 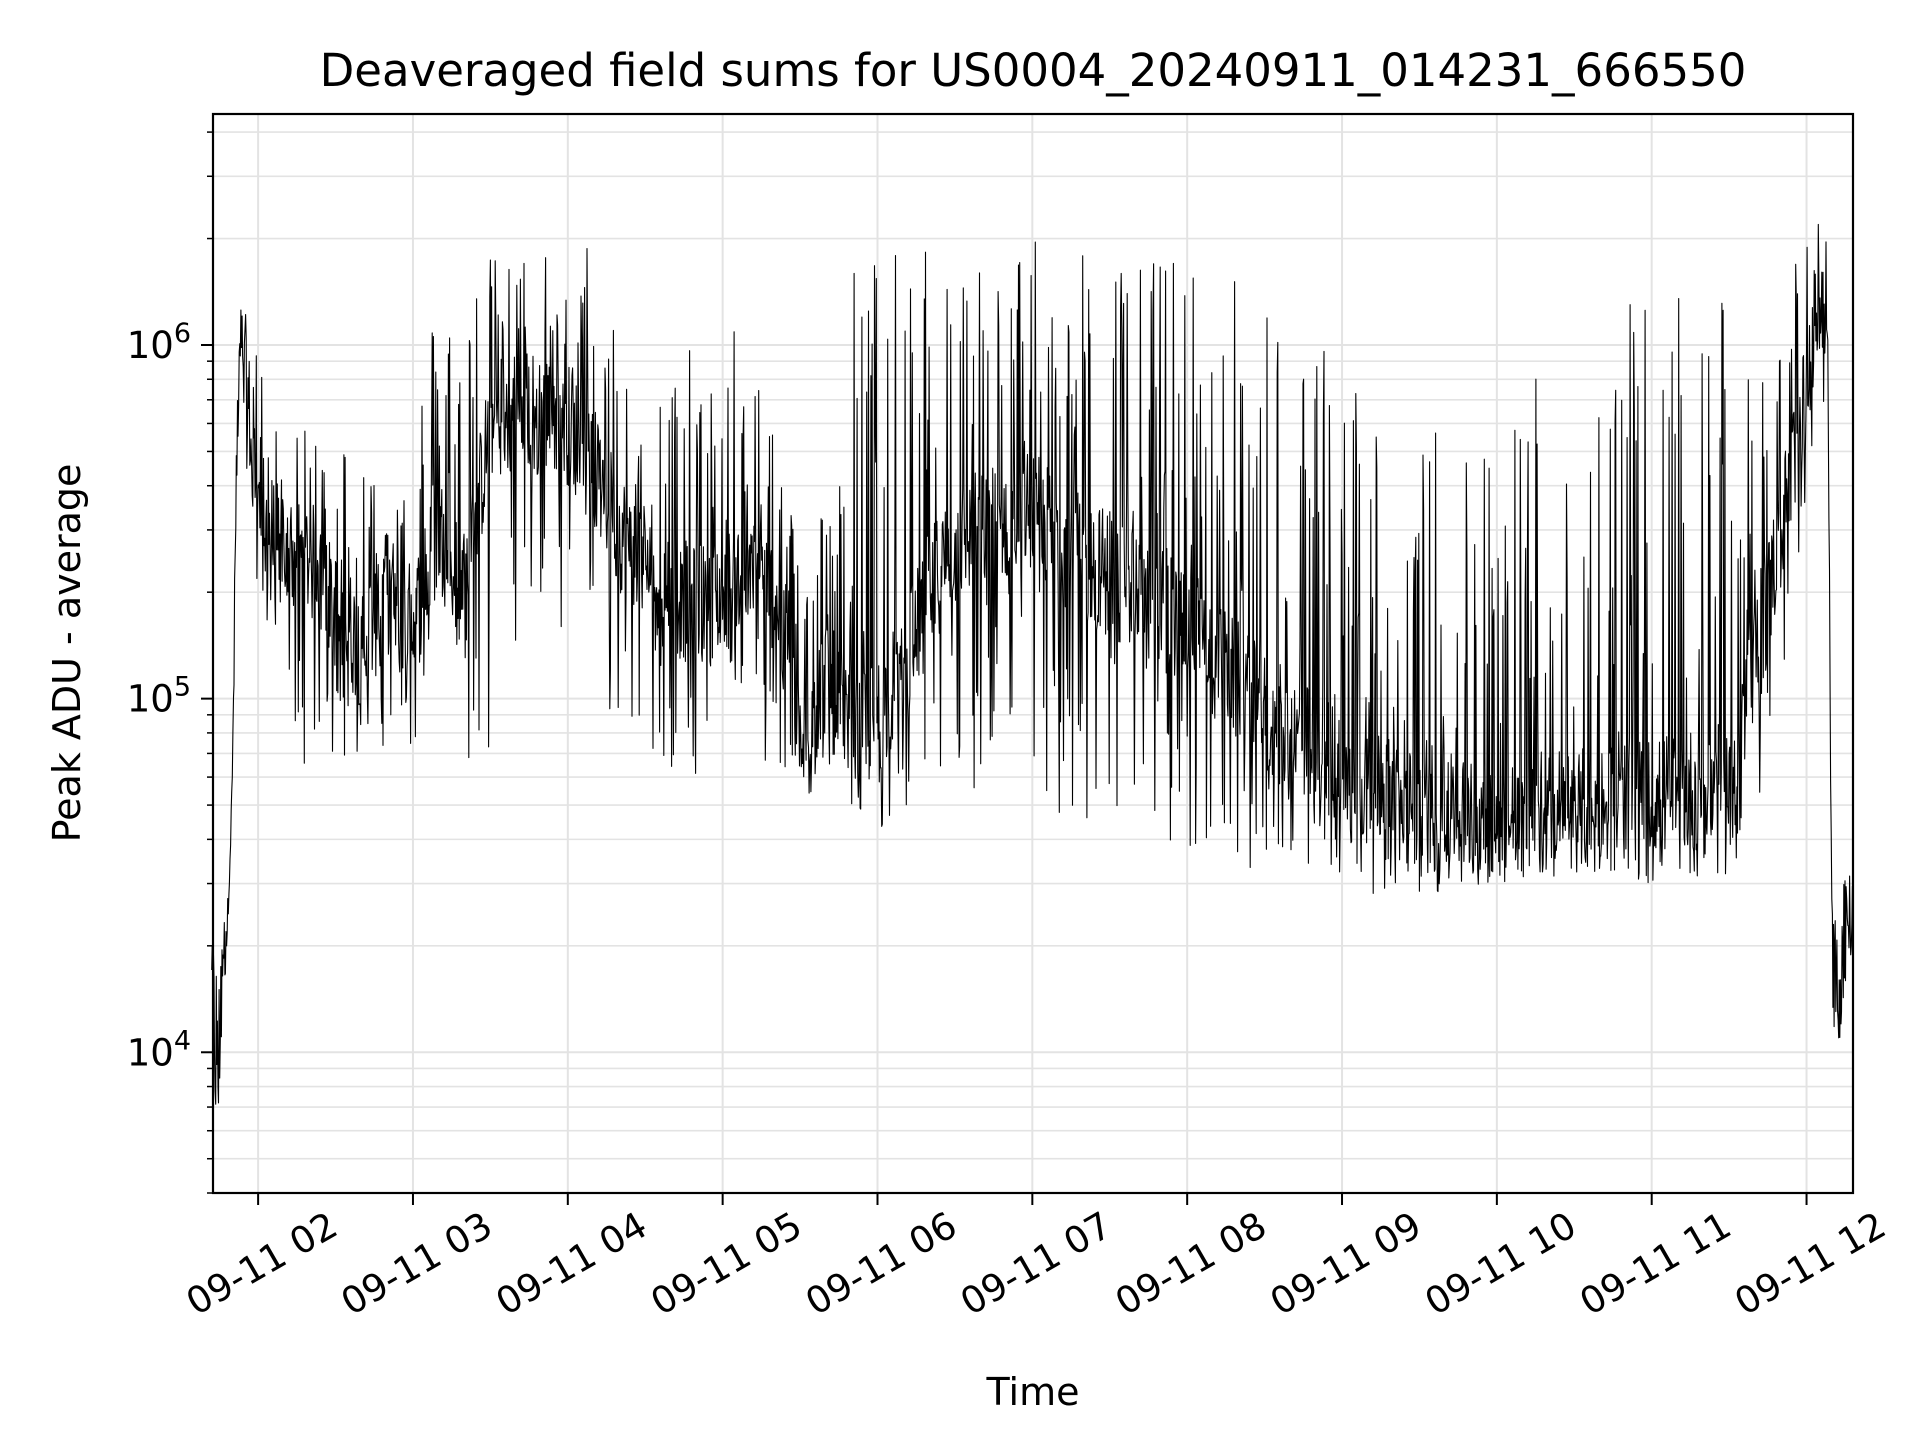 I want to click on x-tick-label: 09-11 06, so click(x=881, y=1264).